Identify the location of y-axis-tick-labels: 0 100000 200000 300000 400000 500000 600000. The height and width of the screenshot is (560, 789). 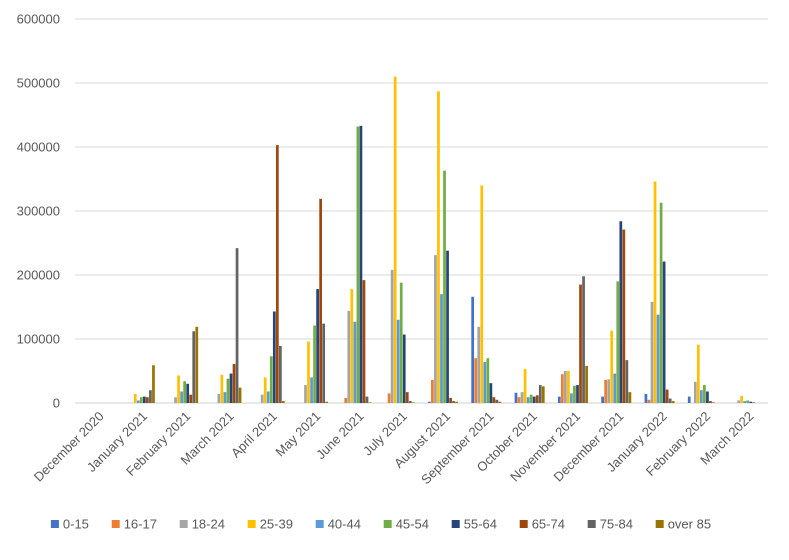
(38, 211).